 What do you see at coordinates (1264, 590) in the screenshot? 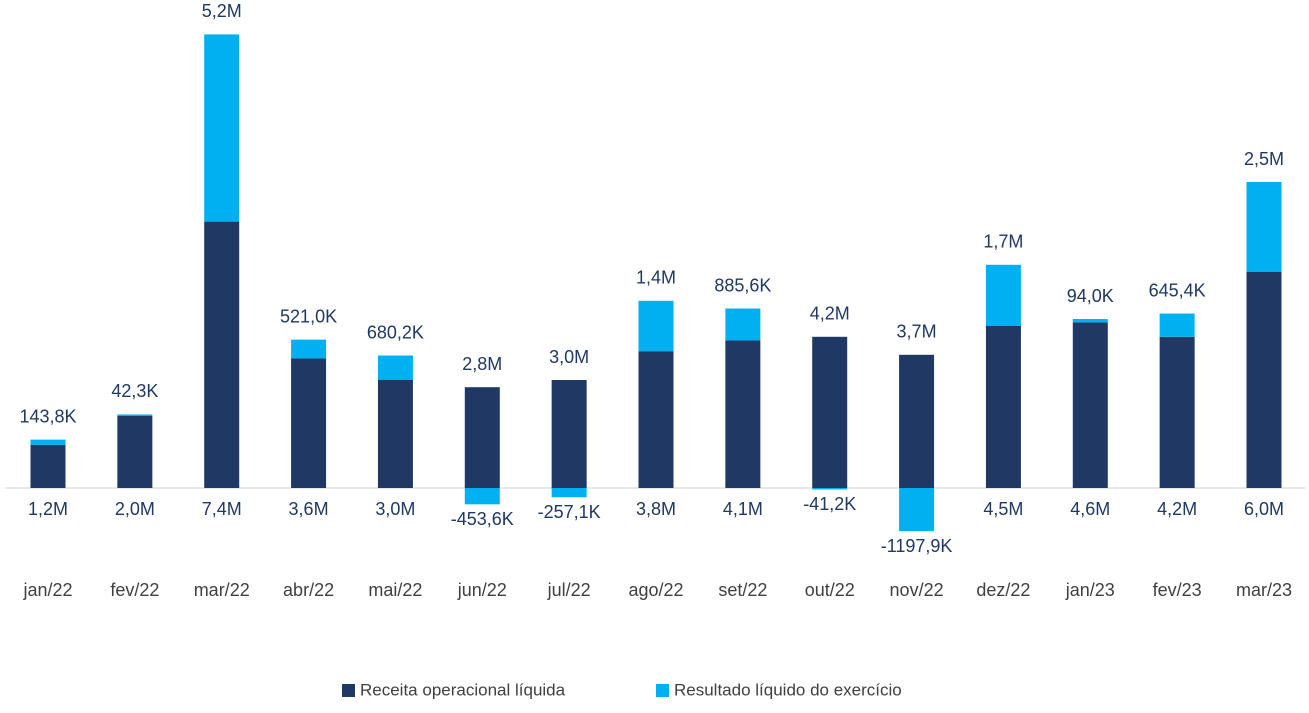
I see `x-tick-label: mar/23` at bounding box center [1264, 590].